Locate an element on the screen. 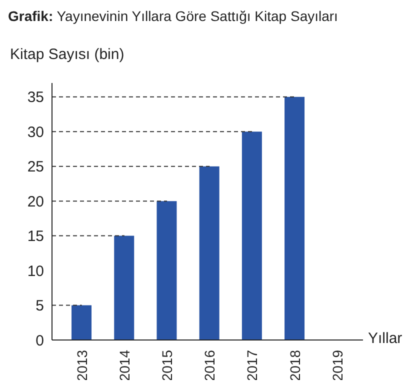 This screenshot has height=388, width=419. chart-title: Grafik: Yayınevinin Yıllara Göre Sattığı Kitap Sayıları is located at coordinates (173, 16).